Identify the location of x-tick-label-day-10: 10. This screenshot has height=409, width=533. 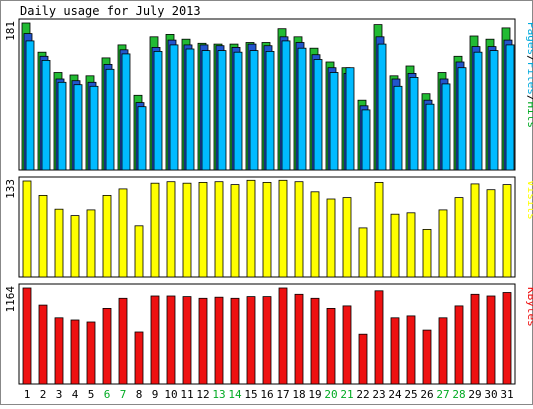
(170, 394).